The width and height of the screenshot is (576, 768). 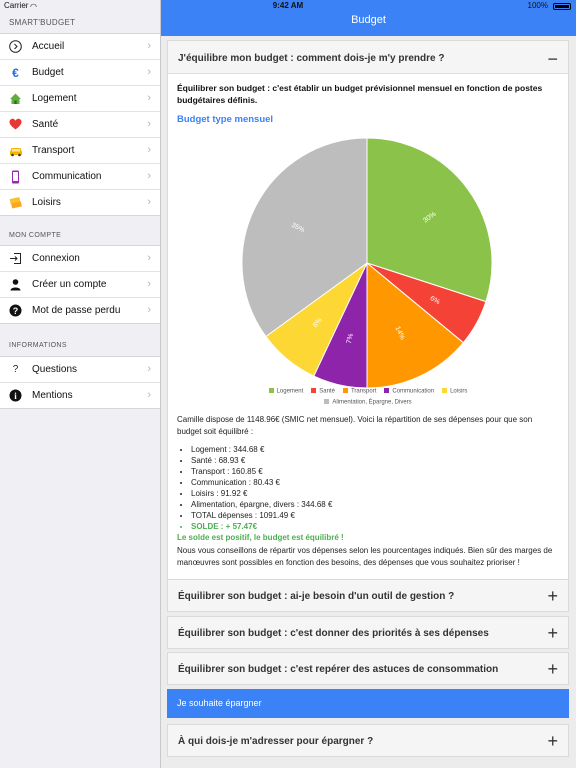 I want to click on legend-item: Transport, so click(x=359, y=391).